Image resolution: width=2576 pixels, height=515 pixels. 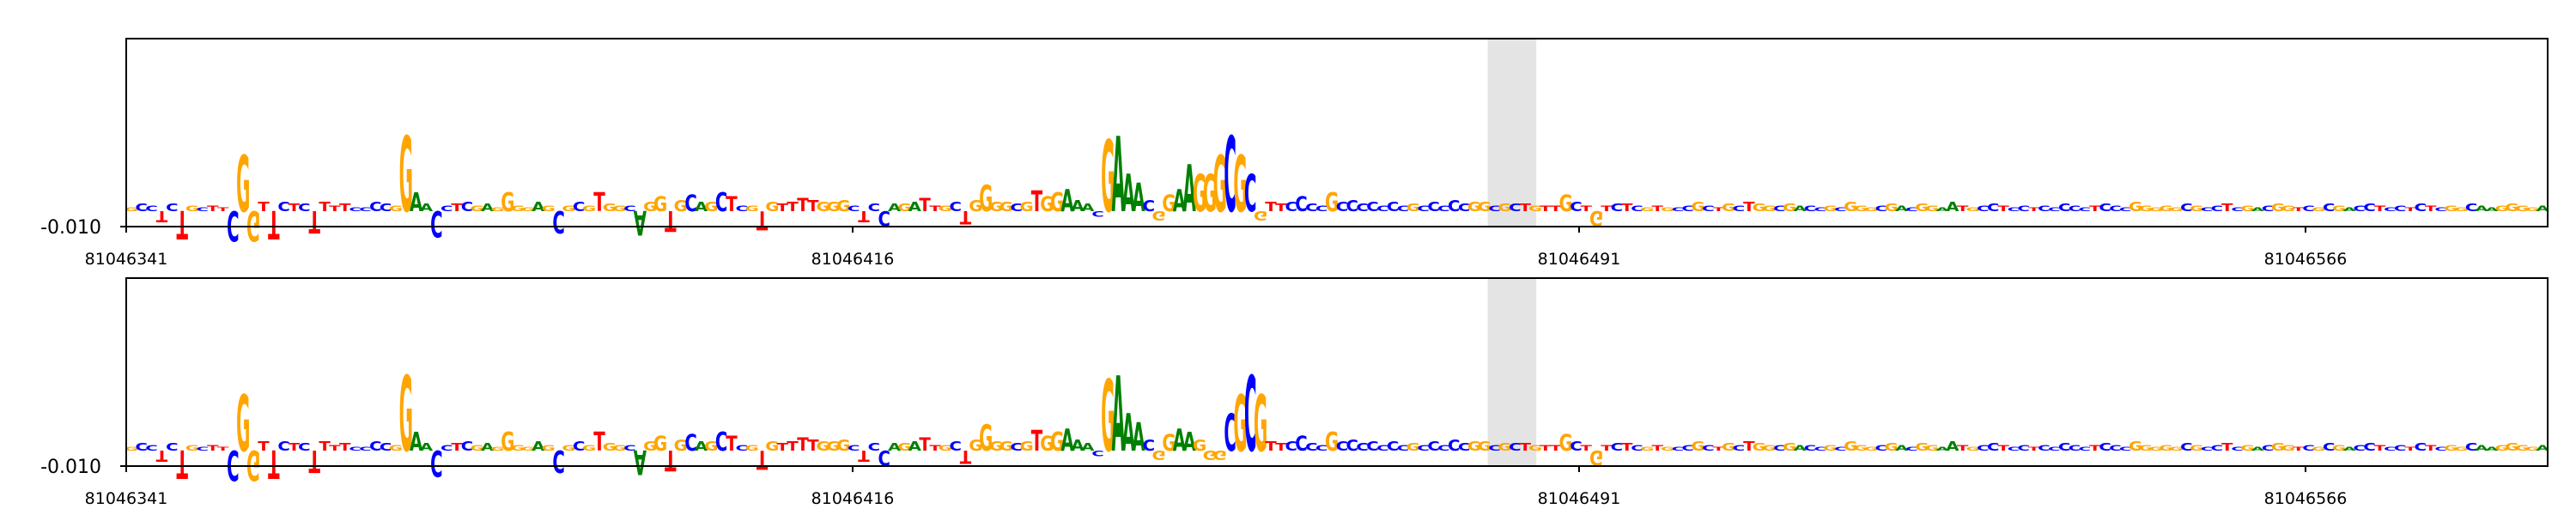 What do you see at coordinates (853, 259) in the screenshot?
I see `top-xtick-label: 81046416` at bounding box center [853, 259].